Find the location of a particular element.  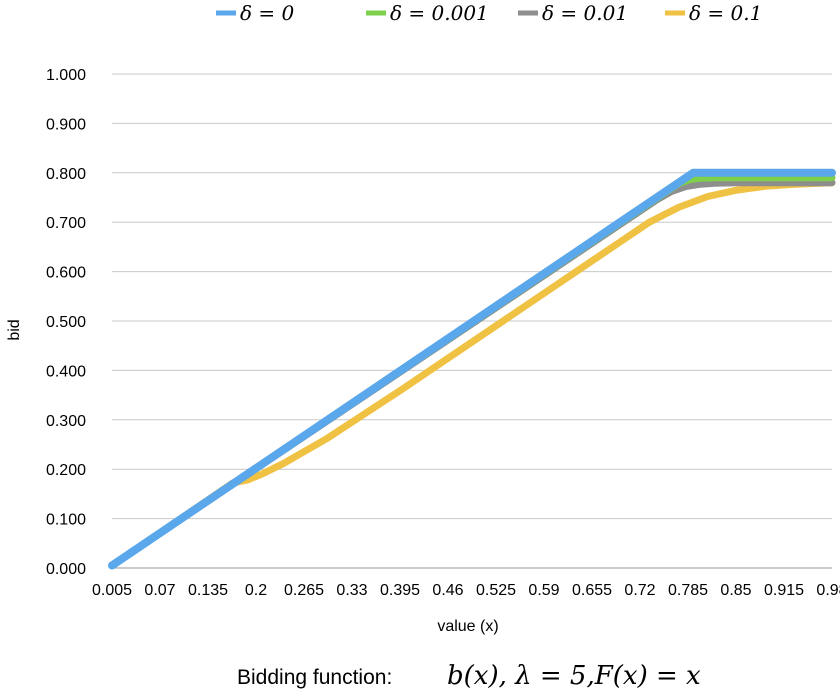

y-axis-label: bid is located at coordinates (14, 329).